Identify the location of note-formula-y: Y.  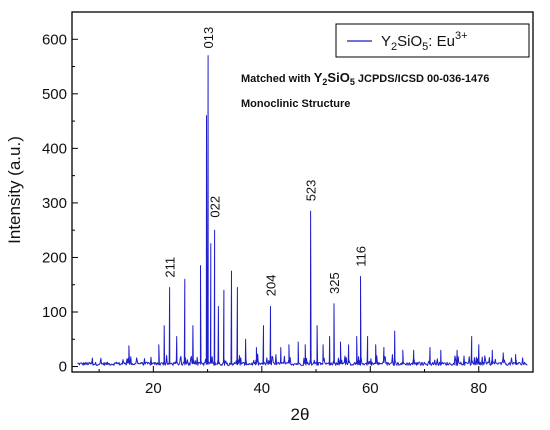
(318, 77).